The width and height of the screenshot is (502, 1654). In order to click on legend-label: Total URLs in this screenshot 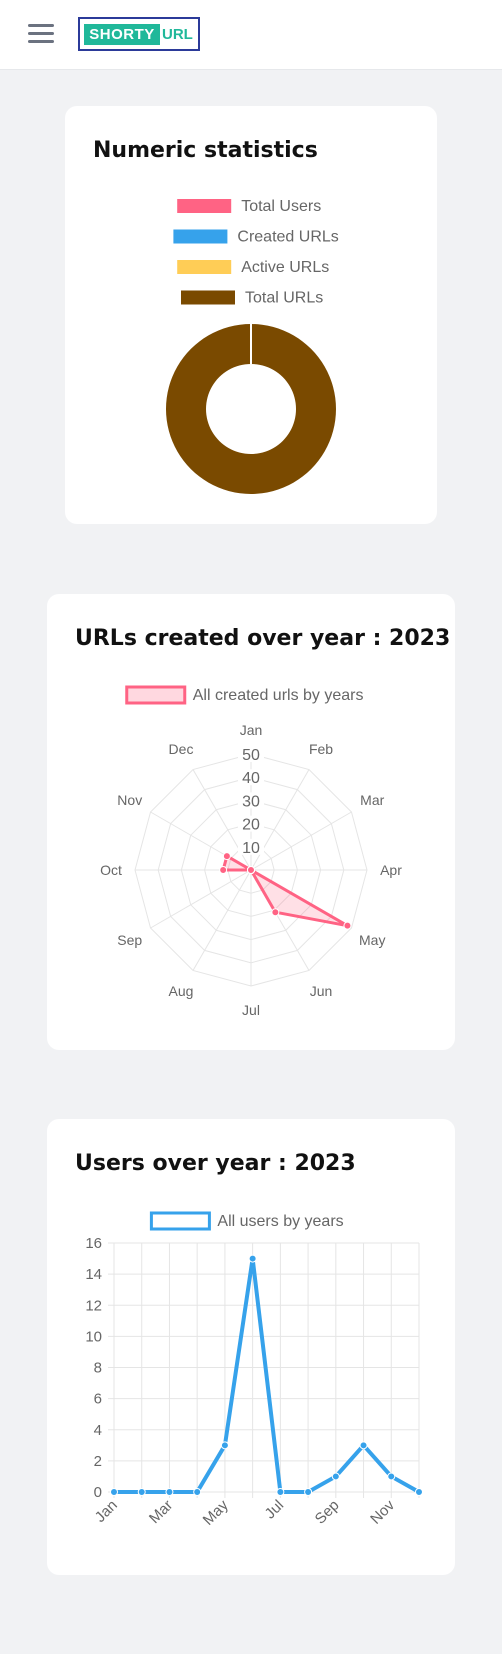, I will do `click(284, 298)`.